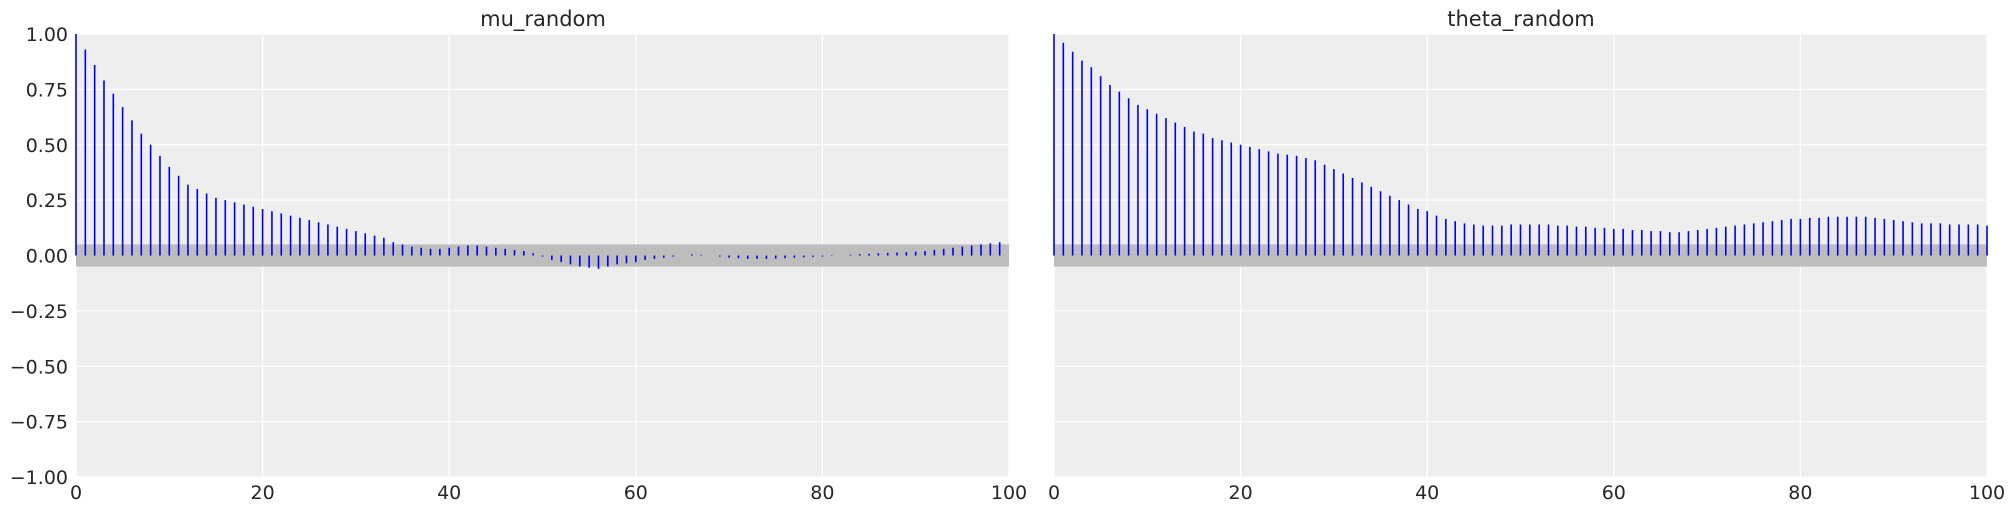  What do you see at coordinates (1521, 19) in the screenshot?
I see `chart-title: theta_random` at bounding box center [1521, 19].